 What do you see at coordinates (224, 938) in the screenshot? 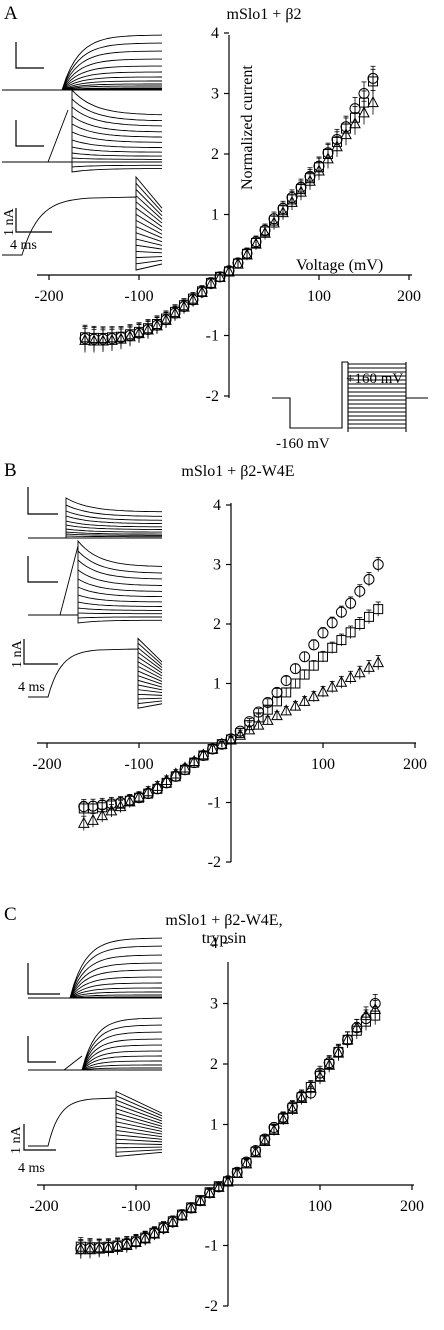
I see `panel-c-title-line-2: trypsin` at bounding box center [224, 938].